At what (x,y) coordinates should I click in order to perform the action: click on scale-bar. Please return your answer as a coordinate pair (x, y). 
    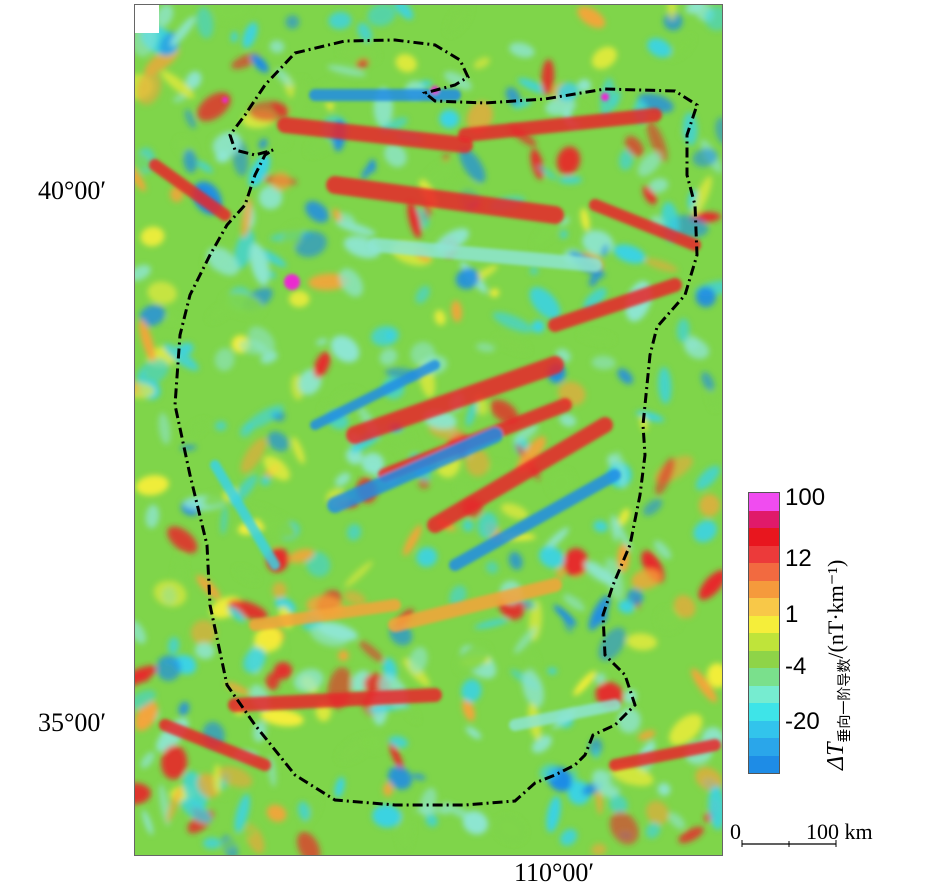
    Looking at the image, I should click on (789, 843).